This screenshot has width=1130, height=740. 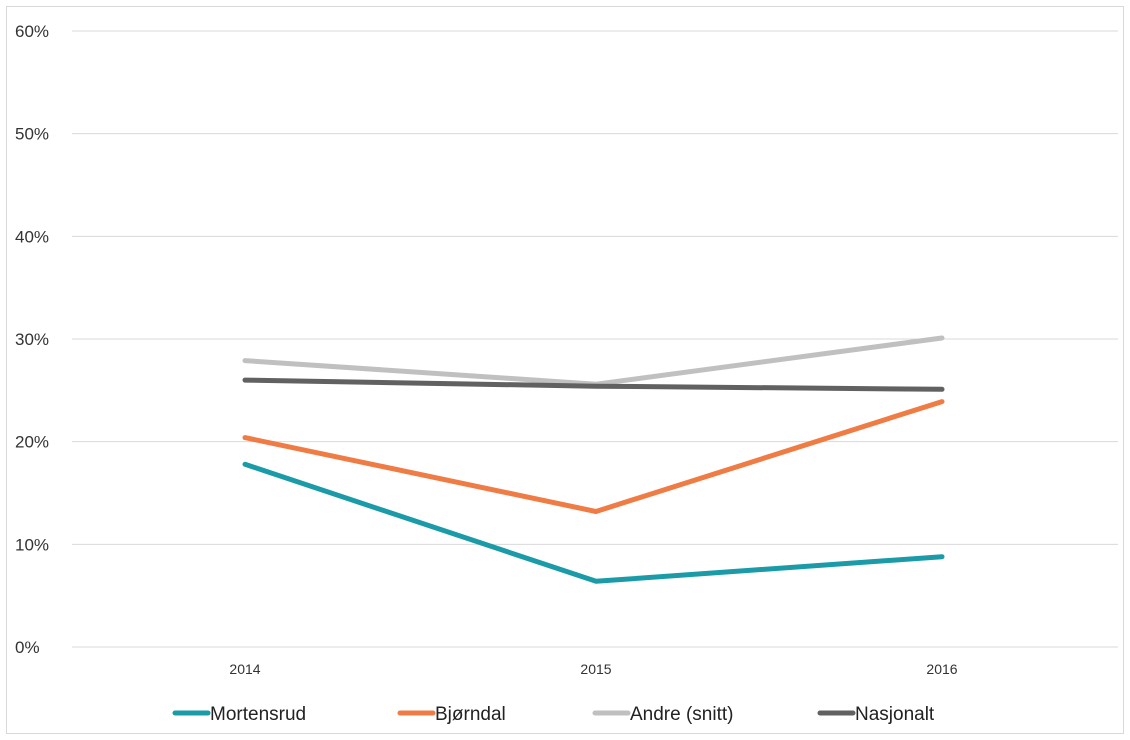 What do you see at coordinates (32, 31) in the screenshot?
I see `y-tick-label: 60%` at bounding box center [32, 31].